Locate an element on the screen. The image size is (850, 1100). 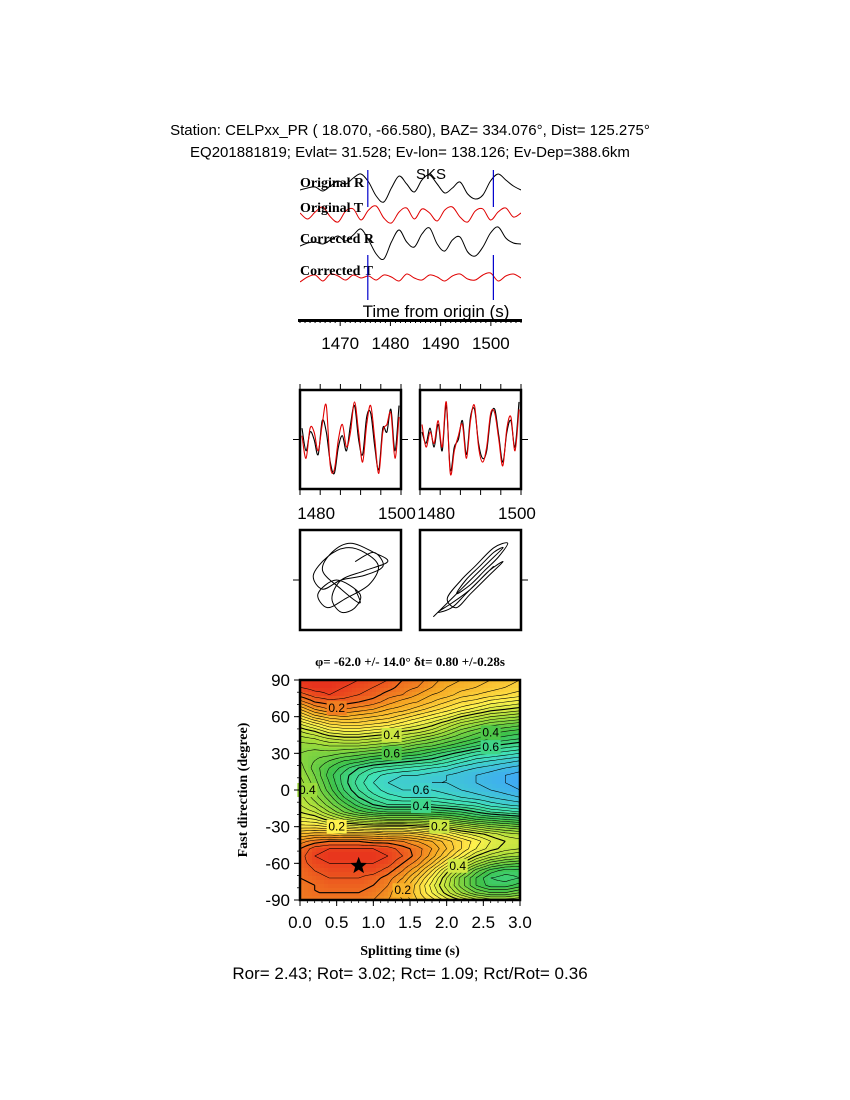
contour-label-backdrop is located at coordinates (421, 790).